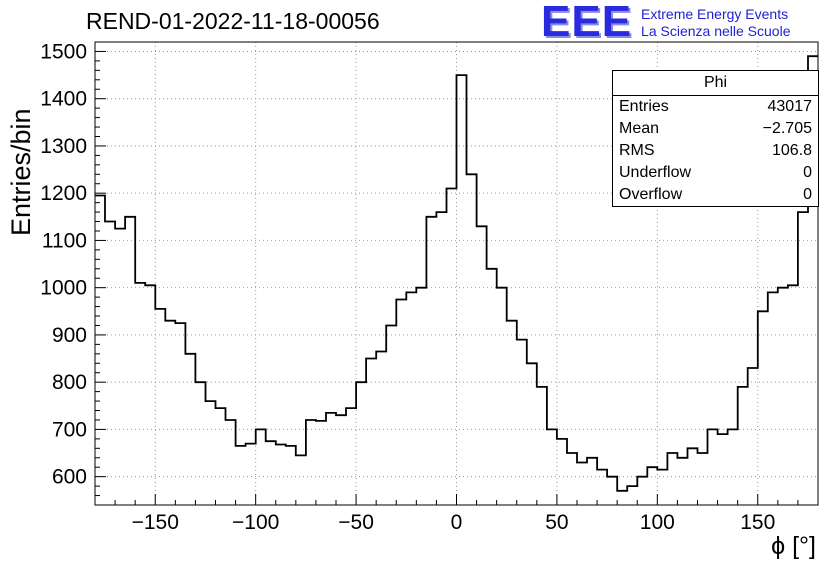  Describe the element at coordinates (715, 14) in the screenshot. I see `eee-logo-line1: Extreme Energy Events` at that location.